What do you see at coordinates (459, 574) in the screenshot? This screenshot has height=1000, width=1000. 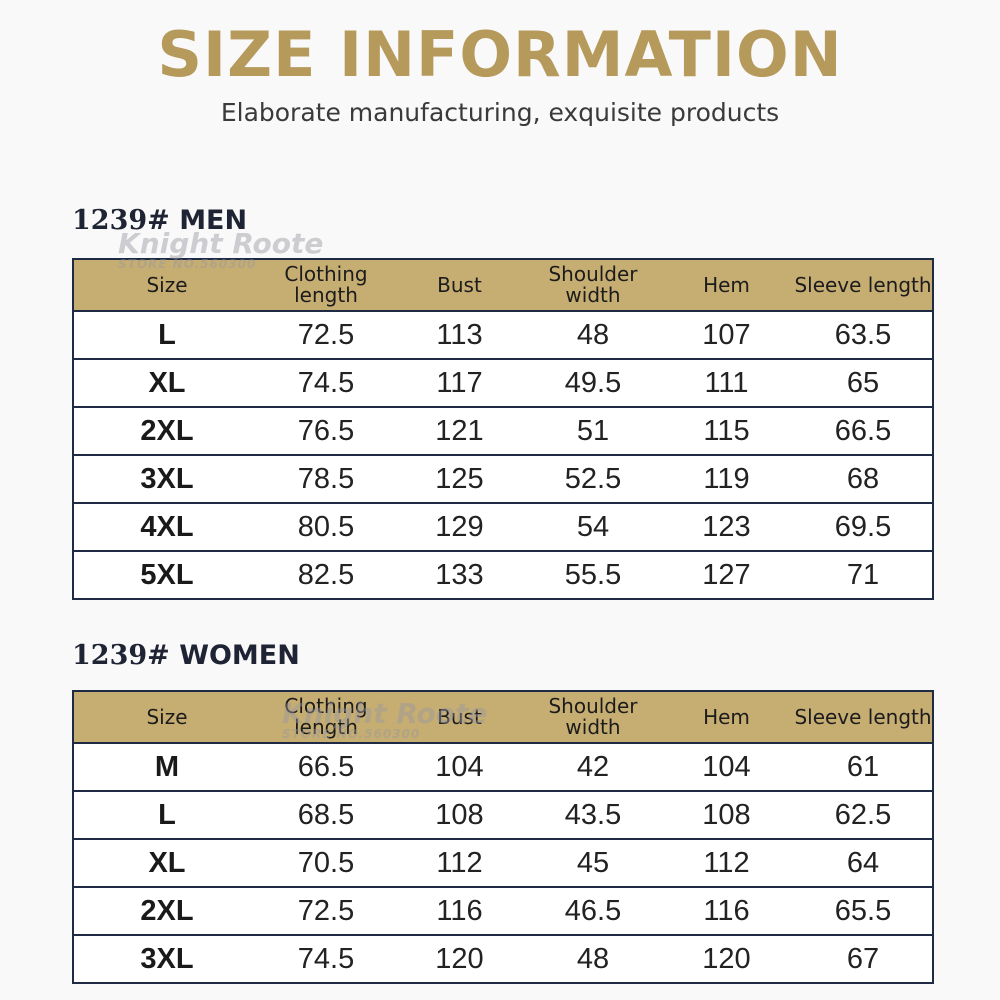 I see `measurement-cell: 133` at bounding box center [459, 574].